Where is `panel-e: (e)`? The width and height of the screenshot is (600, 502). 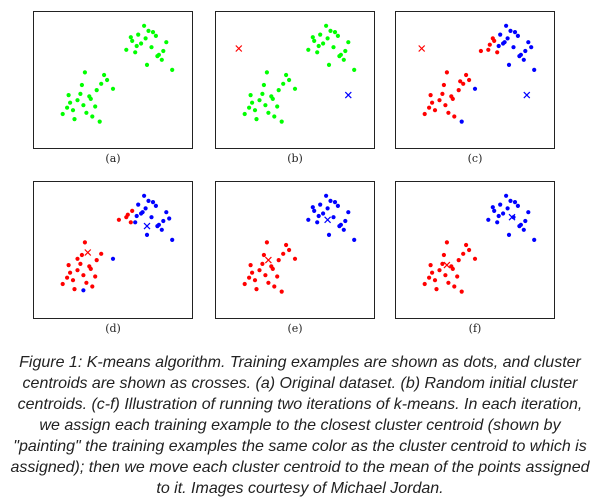
panel-e: (e) is located at coordinates (295, 258).